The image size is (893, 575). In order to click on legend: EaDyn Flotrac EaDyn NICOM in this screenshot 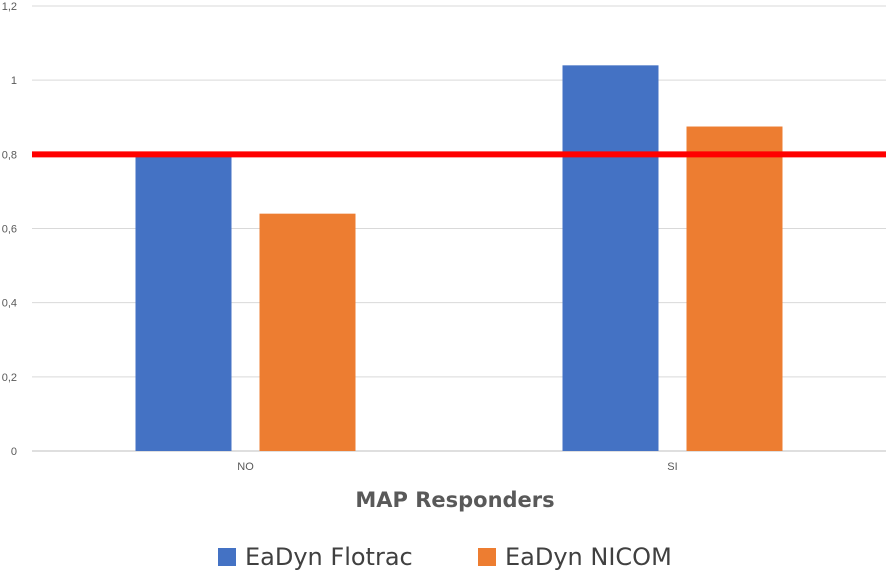, I will do `click(445, 557)`.